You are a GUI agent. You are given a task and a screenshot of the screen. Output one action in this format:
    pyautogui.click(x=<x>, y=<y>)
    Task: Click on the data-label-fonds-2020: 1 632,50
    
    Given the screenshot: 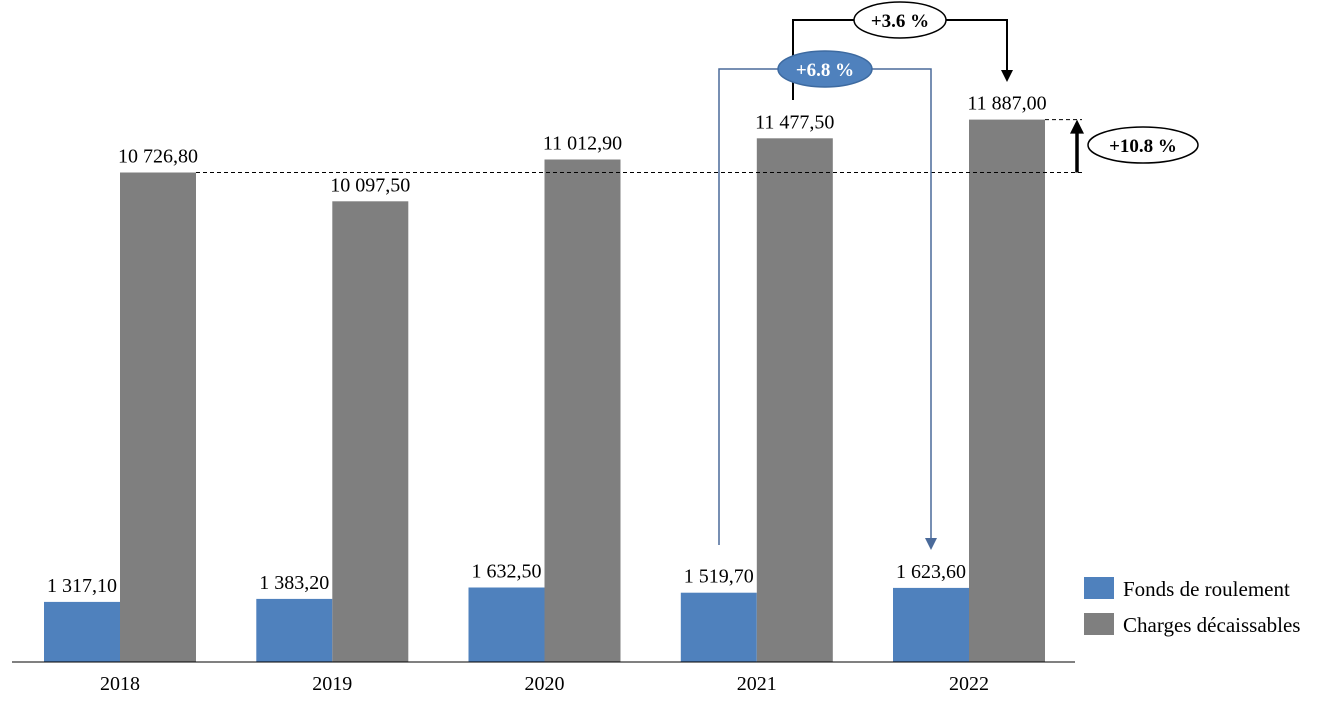 What is the action you would take?
    pyautogui.click(x=507, y=572)
    